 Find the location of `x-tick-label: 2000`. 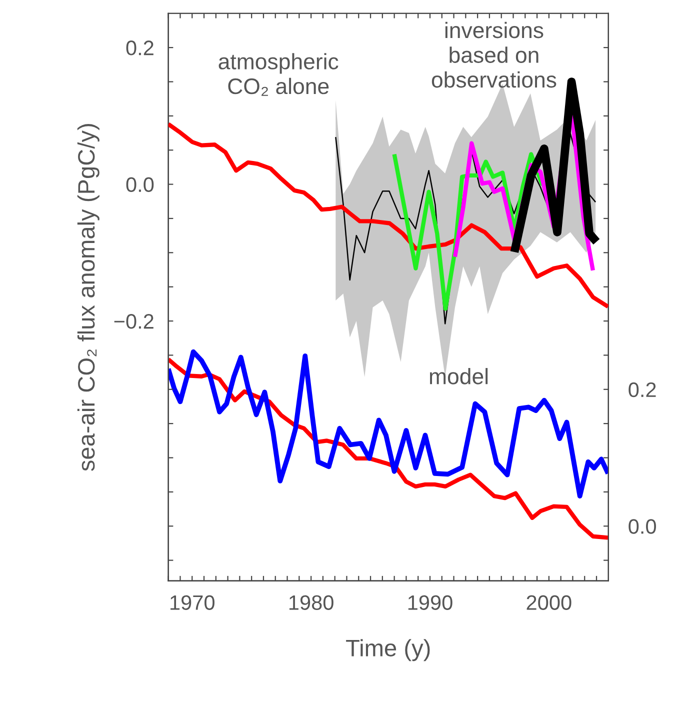

x-tick-label: 2000 is located at coordinates (549, 602).